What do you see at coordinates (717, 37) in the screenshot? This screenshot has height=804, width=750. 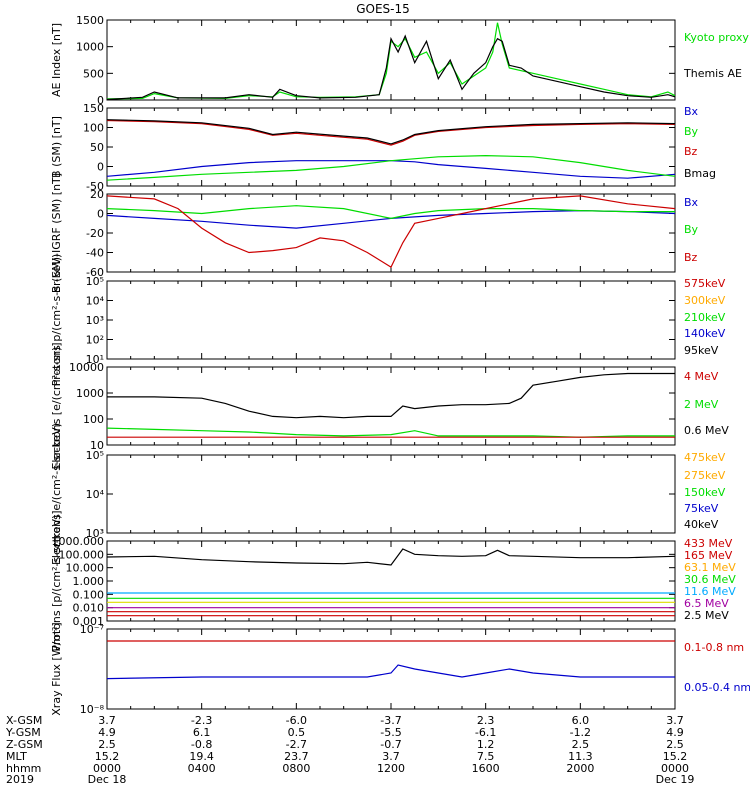 I see `legend-entry: Kyoto proxy AE` at bounding box center [717, 37].